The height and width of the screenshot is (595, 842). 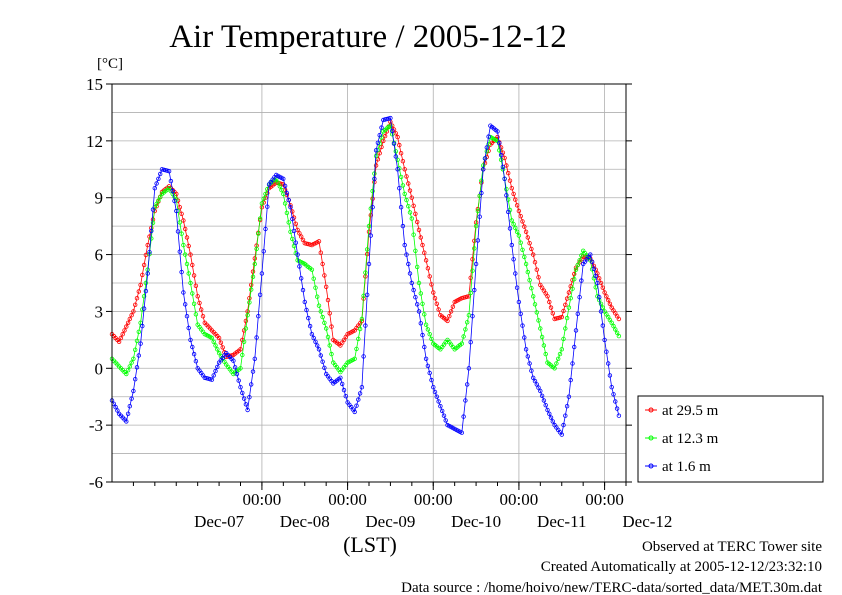 I want to click on legend: at 29.5 m at 12.3 m at 1.6 m, so click(x=730, y=439).